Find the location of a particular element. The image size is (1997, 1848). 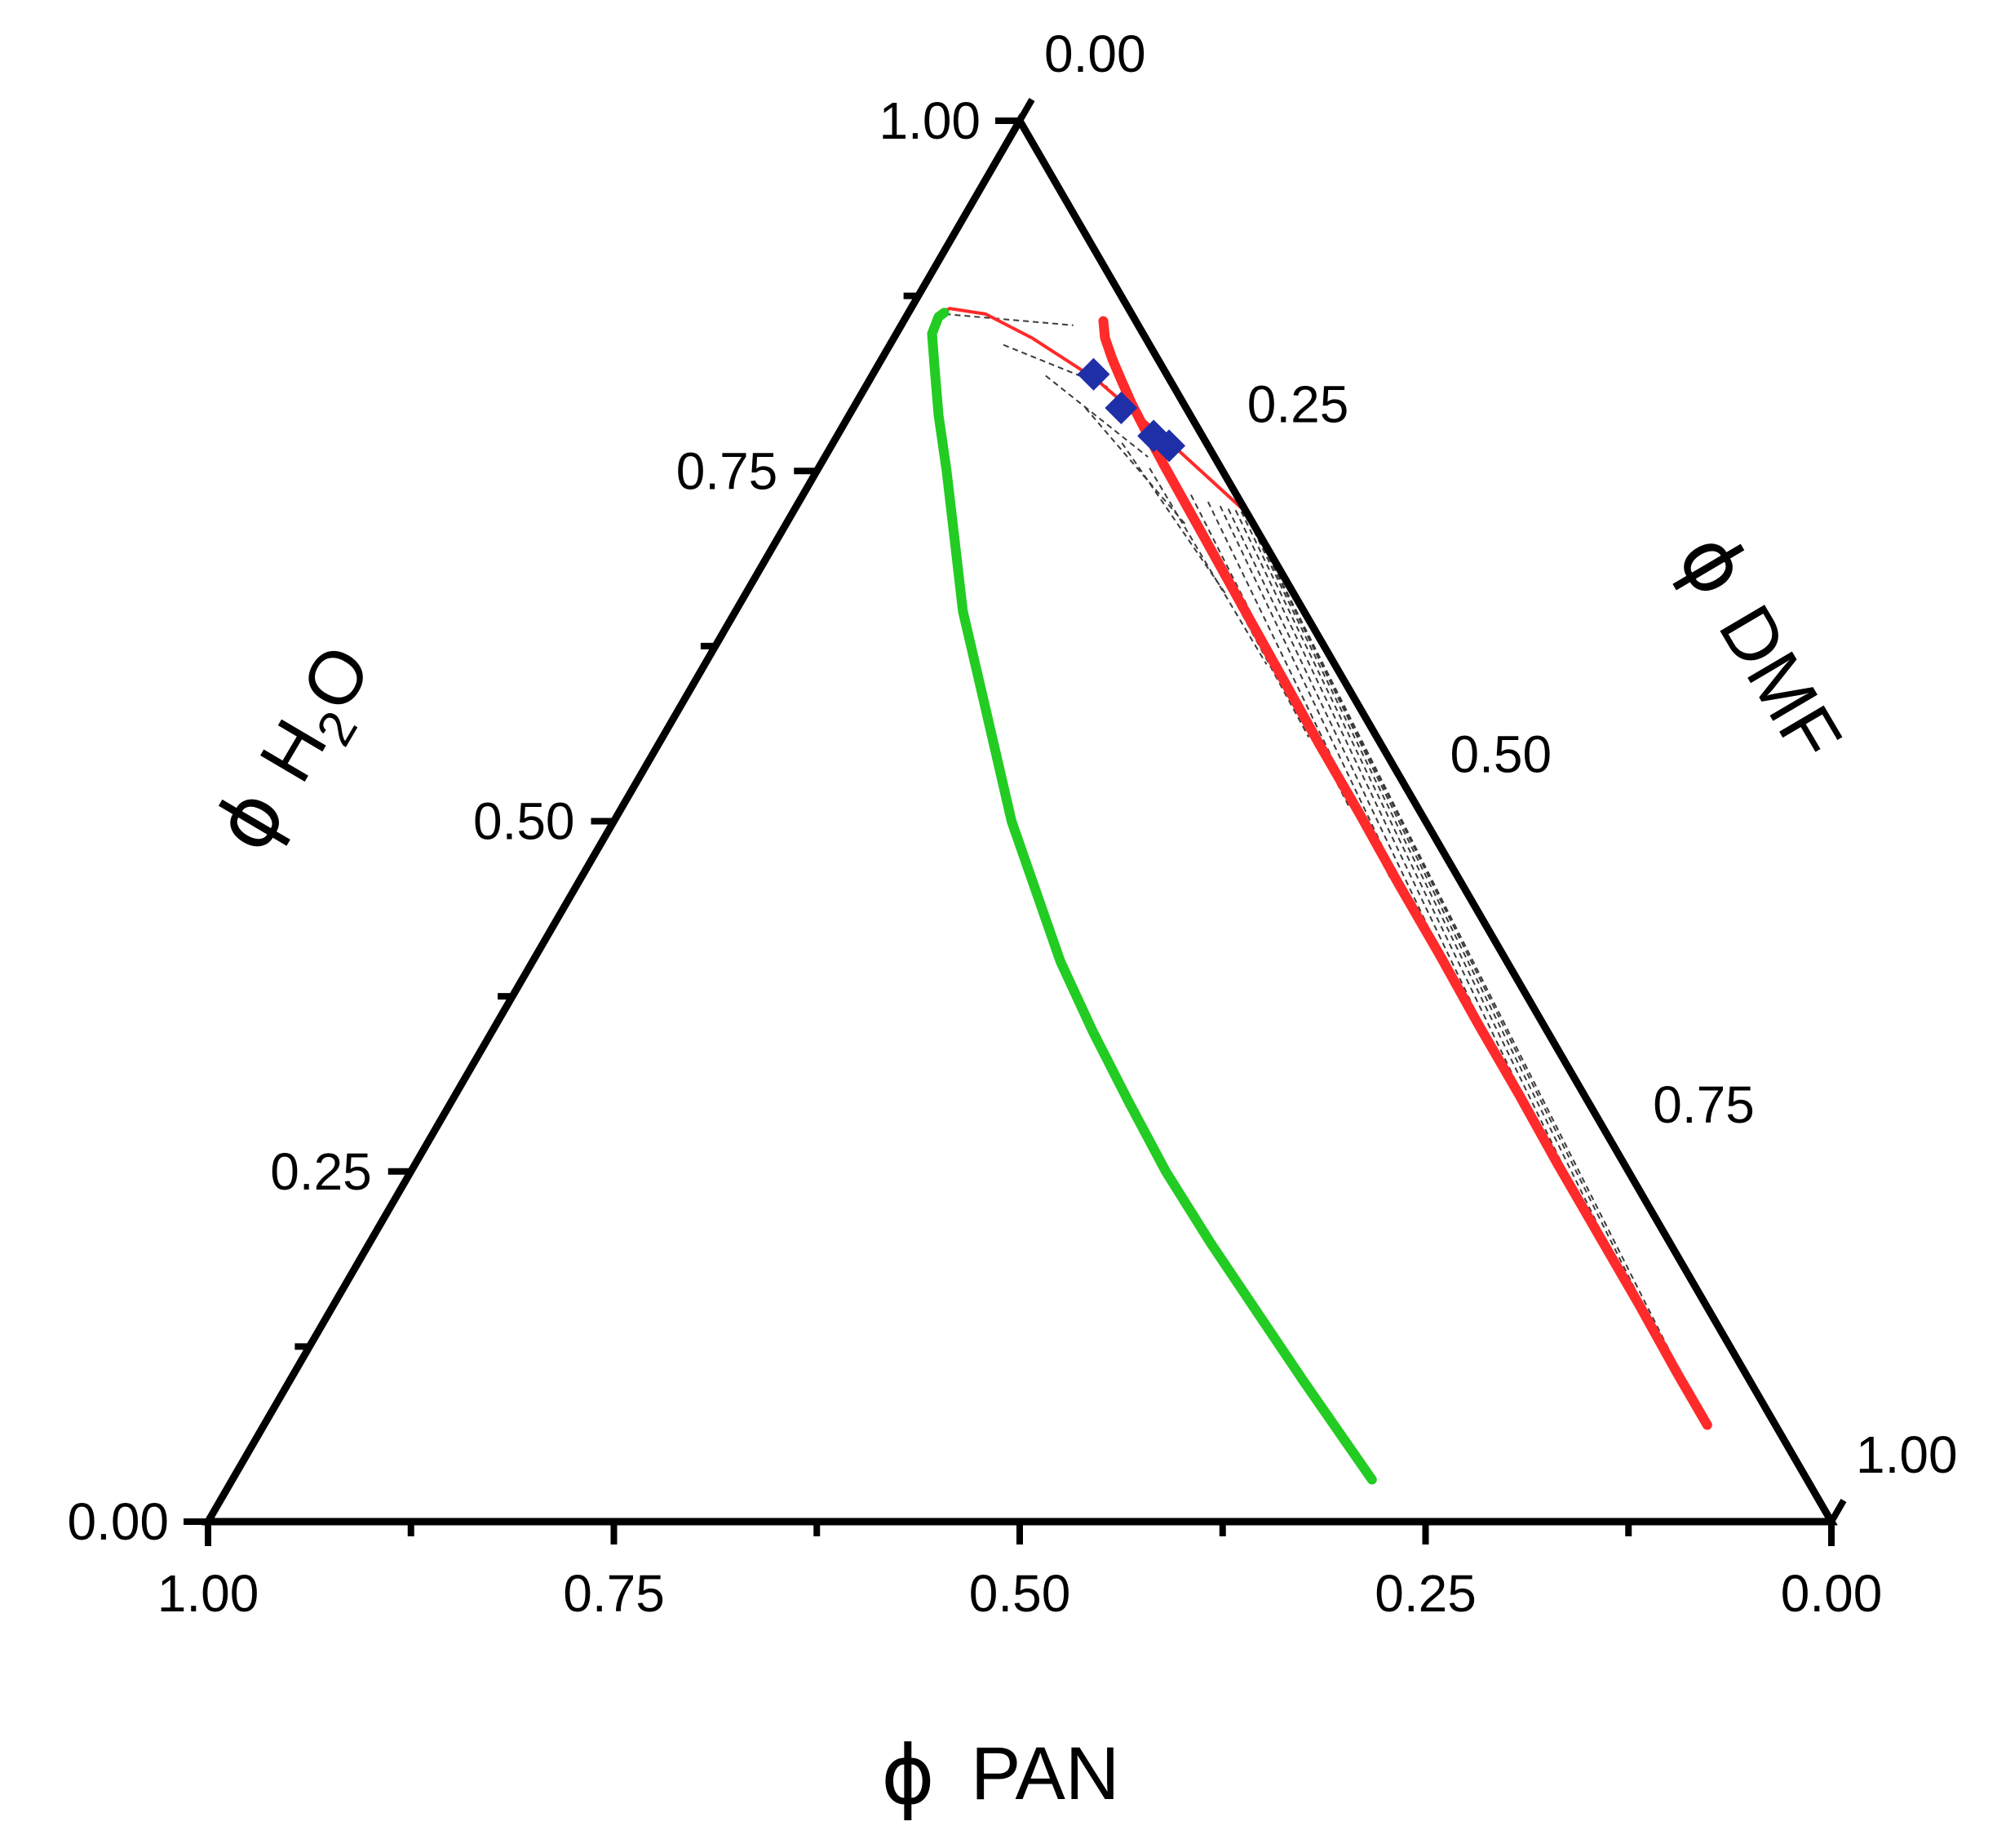

tick-label-bottom: 0.50 is located at coordinates (1020, 1593).